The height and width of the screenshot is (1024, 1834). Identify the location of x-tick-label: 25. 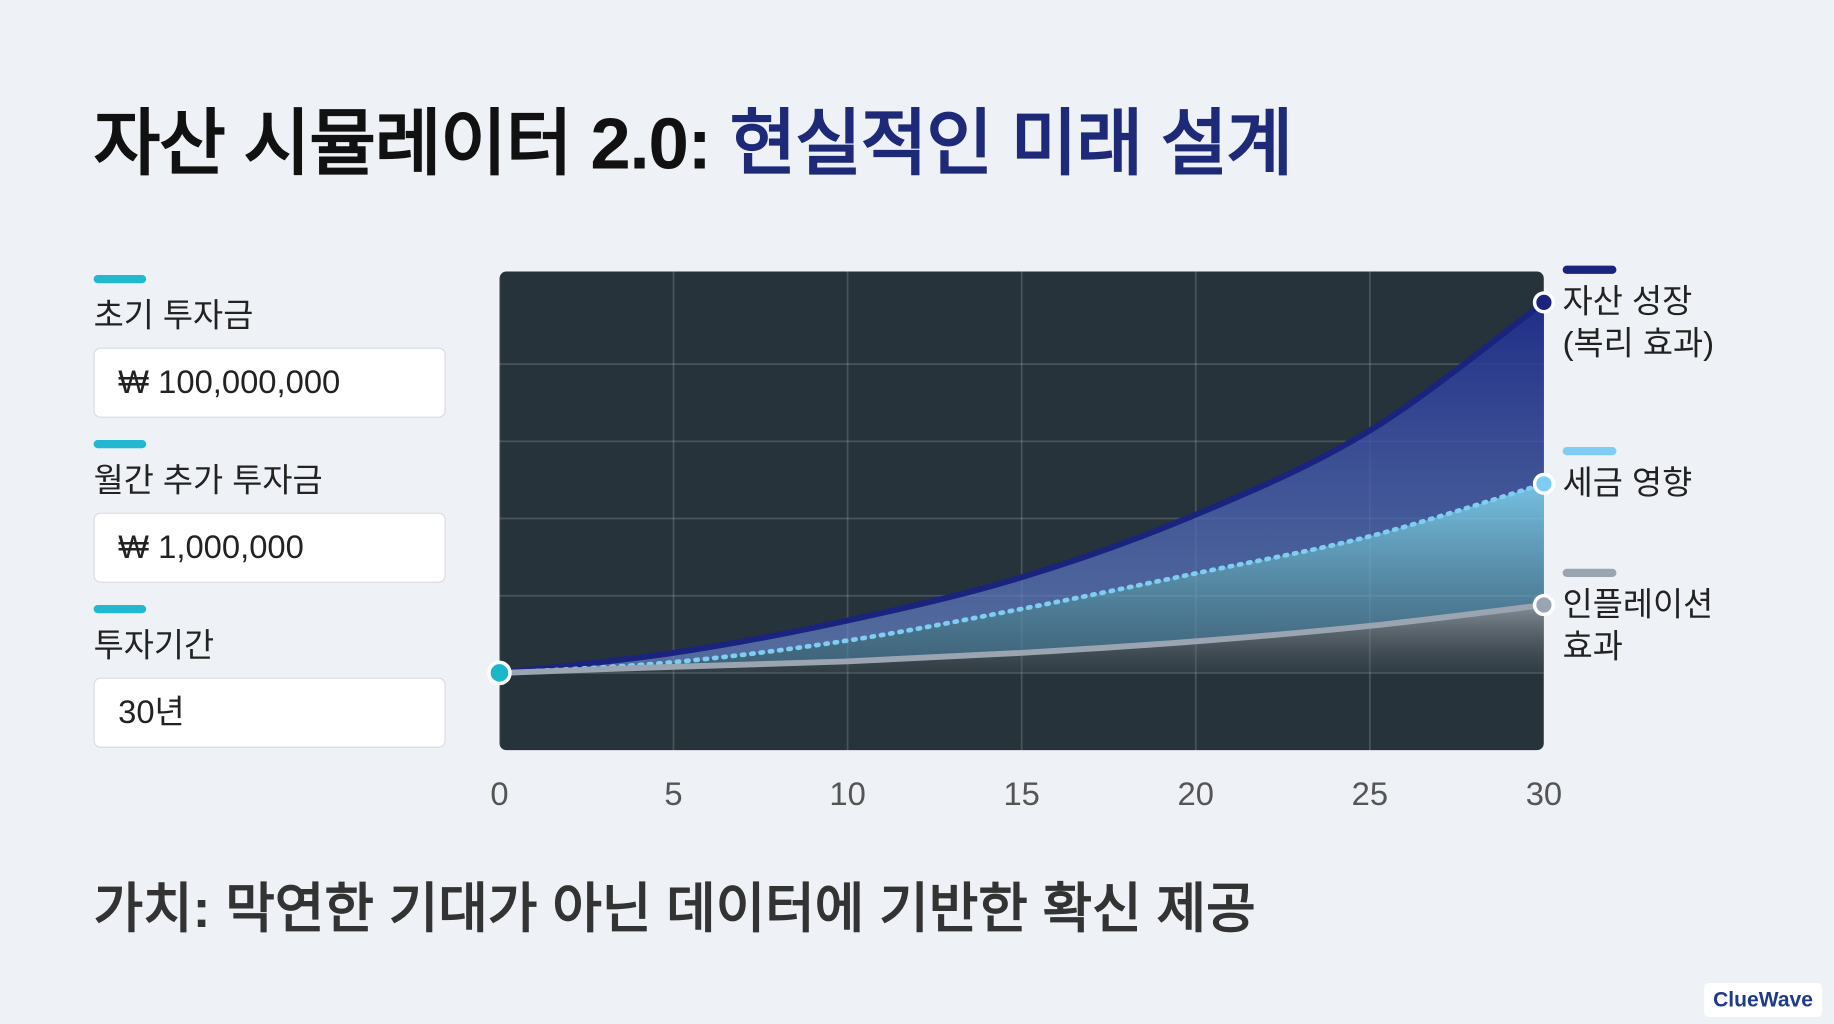
(1370, 793).